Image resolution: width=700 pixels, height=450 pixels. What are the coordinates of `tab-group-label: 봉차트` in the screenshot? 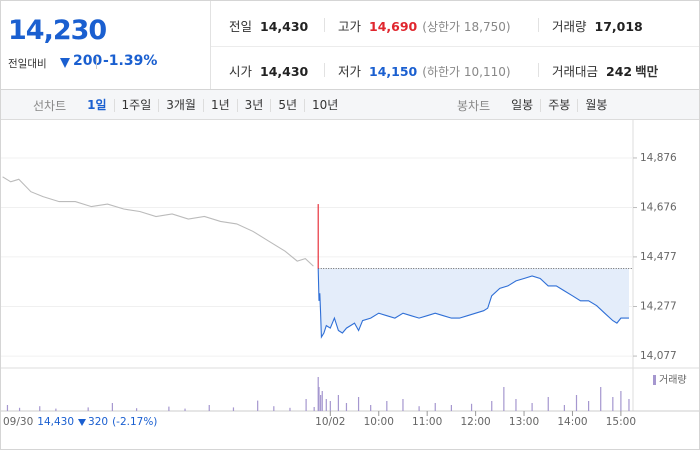 It's located at (474, 106).